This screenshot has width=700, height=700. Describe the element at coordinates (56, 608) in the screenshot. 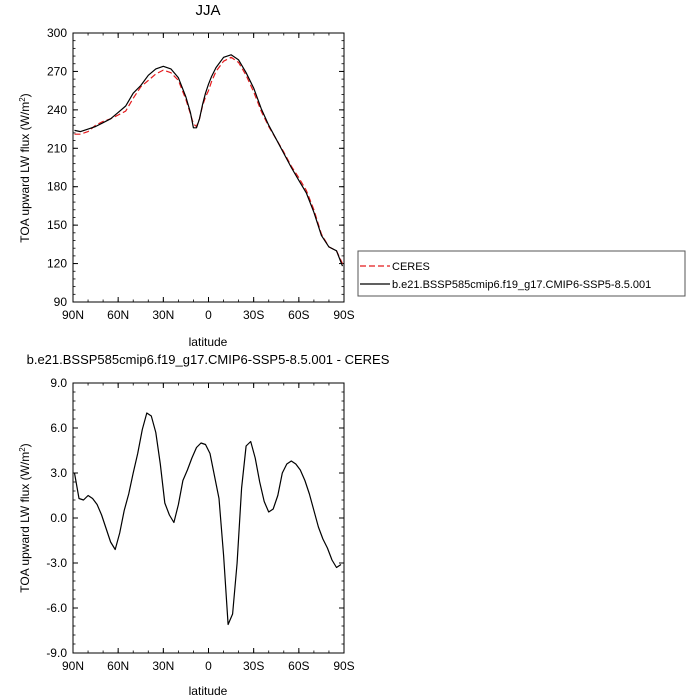

I see `y-tick-label: -6.0` at that location.